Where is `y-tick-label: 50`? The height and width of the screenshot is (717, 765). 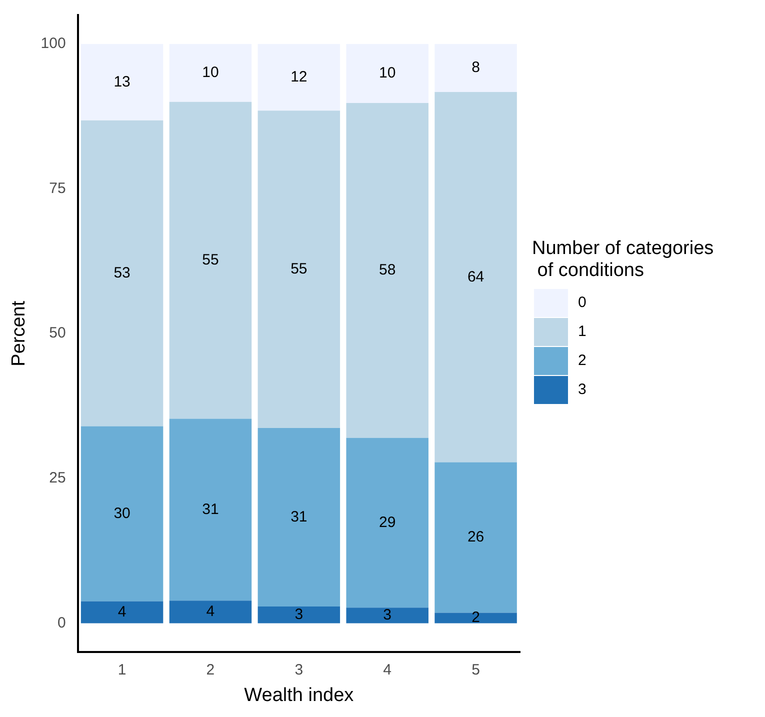 y-tick-label: 50 is located at coordinates (57, 333).